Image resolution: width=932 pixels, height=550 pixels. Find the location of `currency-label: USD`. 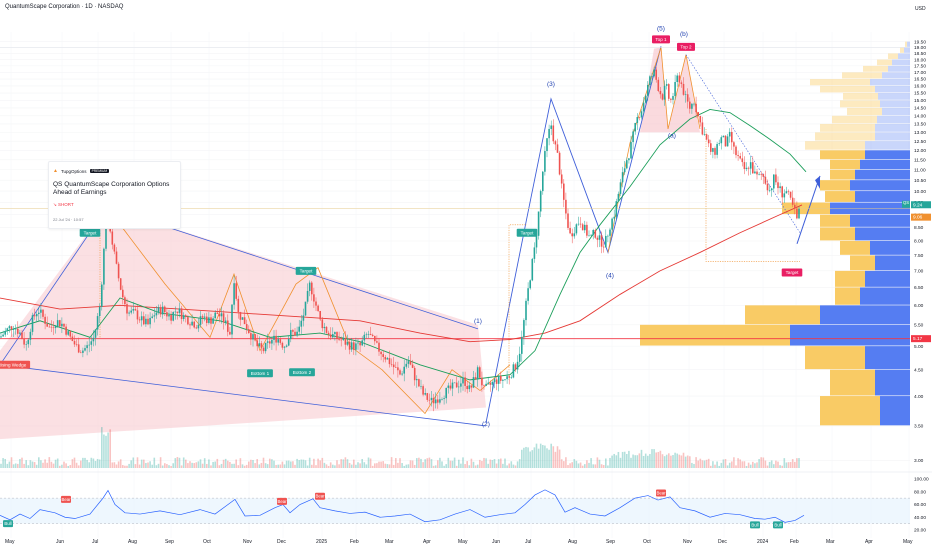

currency-label: USD is located at coordinates (920, 9).